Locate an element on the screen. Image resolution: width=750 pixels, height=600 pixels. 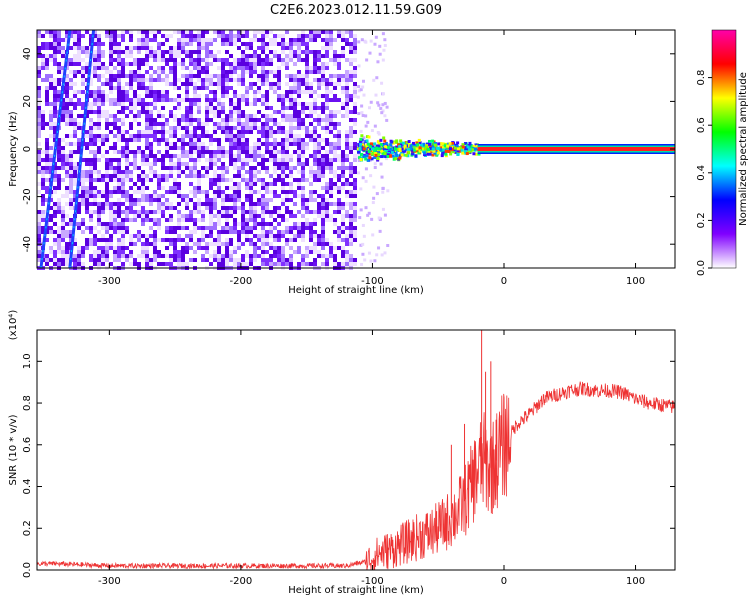
heatmap-y-tick-1: -20 is located at coordinates (27, 196).